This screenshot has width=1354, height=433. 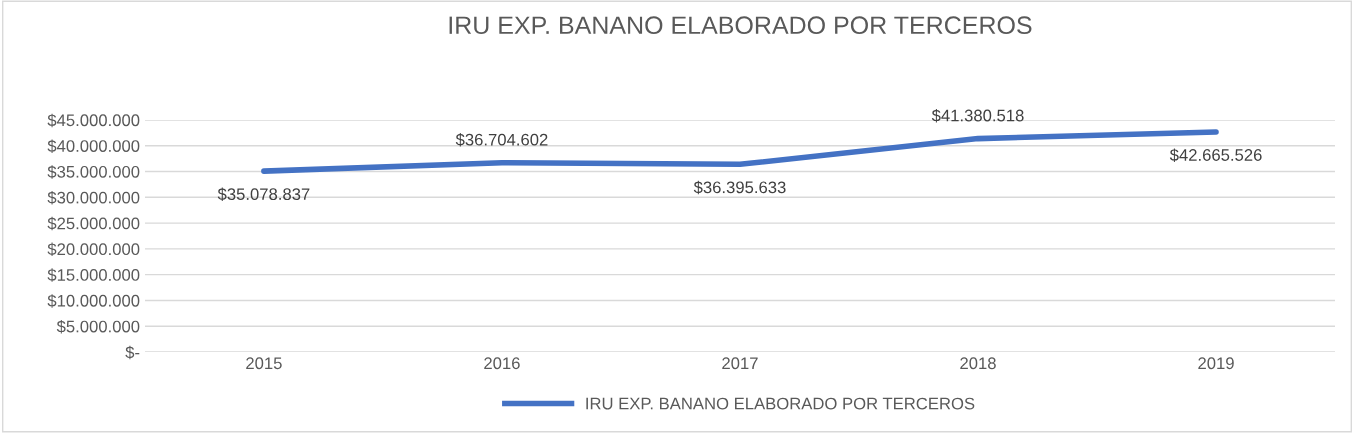 I want to click on x-tick-label: 2019, so click(x=1216, y=363).